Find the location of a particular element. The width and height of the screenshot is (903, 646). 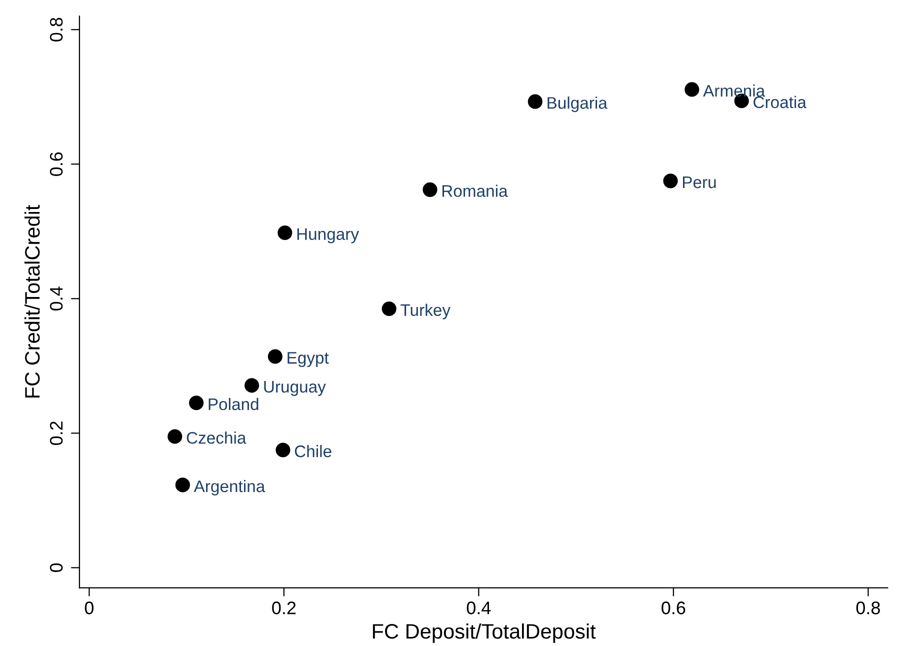

annotation: Turkey is located at coordinates (425, 312).